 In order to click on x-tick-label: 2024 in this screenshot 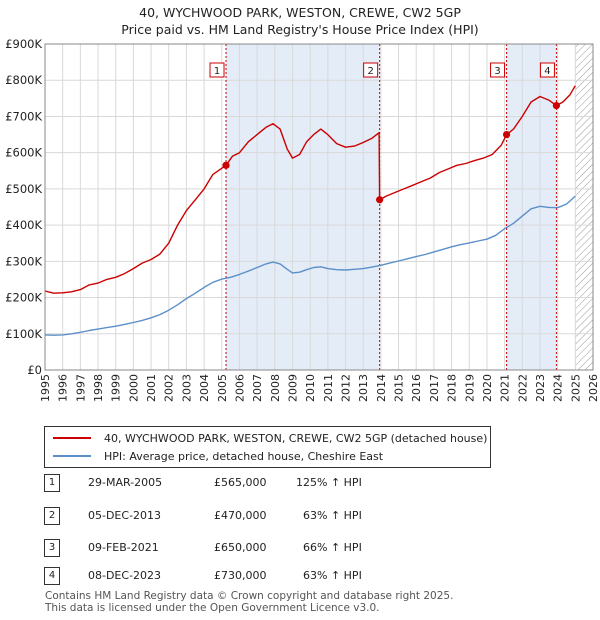, I will do `click(558, 388)`.